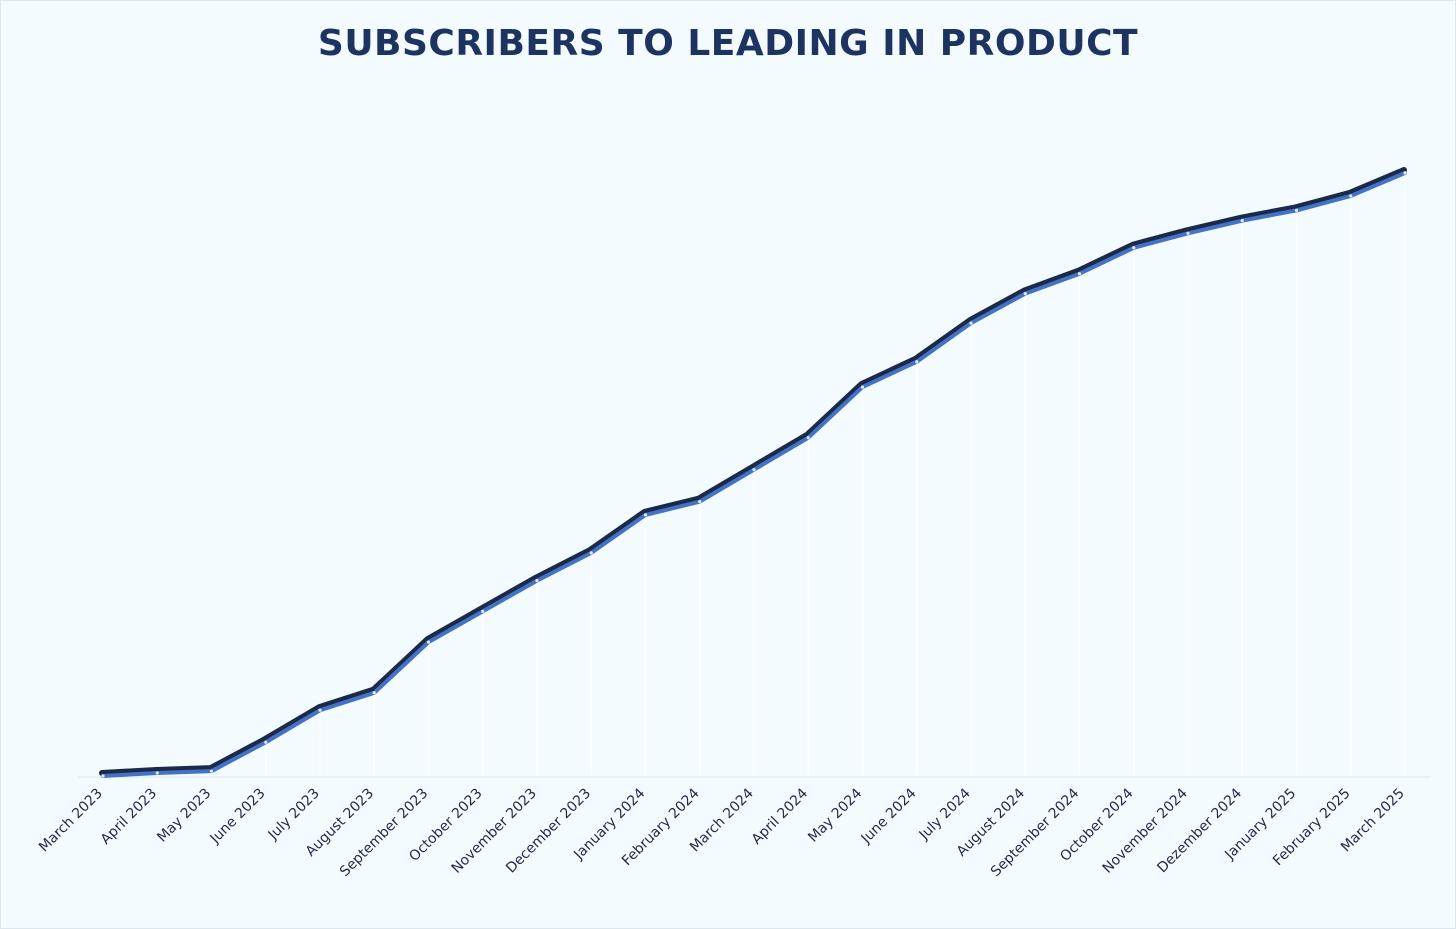 This screenshot has width=1456, height=929. Describe the element at coordinates (780, 816) in the screenshot. I see `x-tick-label-13: April 2024` at that location.